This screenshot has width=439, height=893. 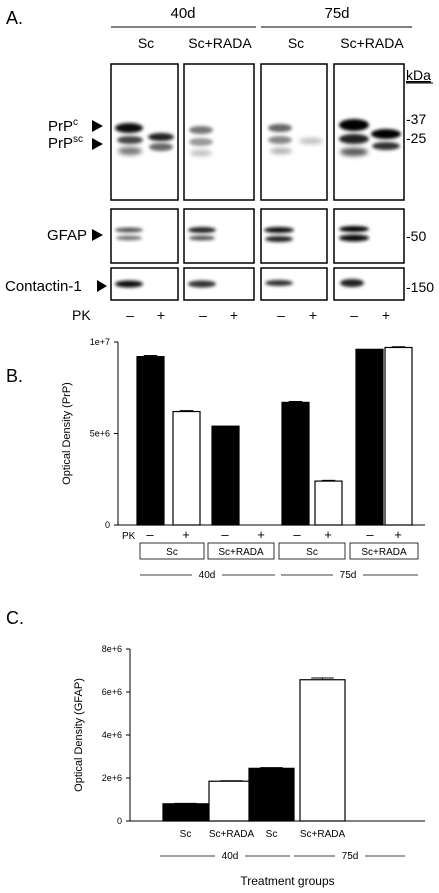 I want to click on lane-label-scrada-40d: Sc+RADA, so click(x=220, y=43).